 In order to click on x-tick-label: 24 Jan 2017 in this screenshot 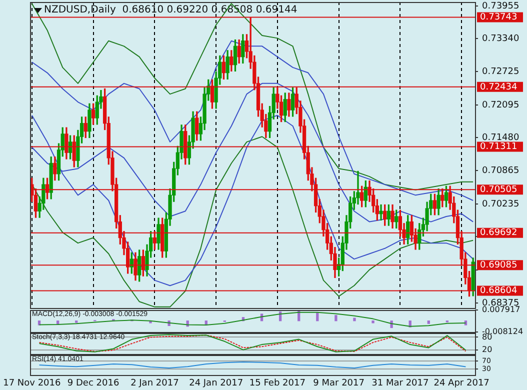, I will do `click(216, 383)`.